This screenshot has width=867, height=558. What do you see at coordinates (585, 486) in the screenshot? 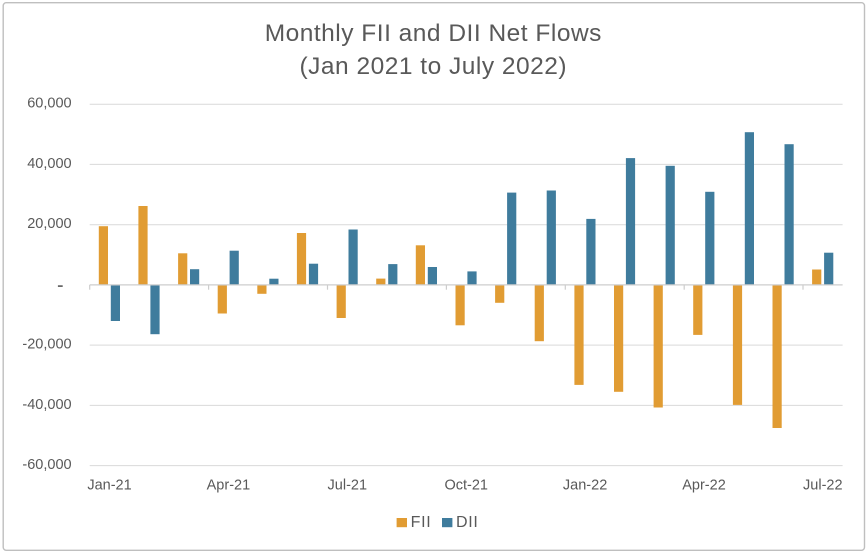
I see `svg-text: Jan-22` at bounding box center [585, 486].